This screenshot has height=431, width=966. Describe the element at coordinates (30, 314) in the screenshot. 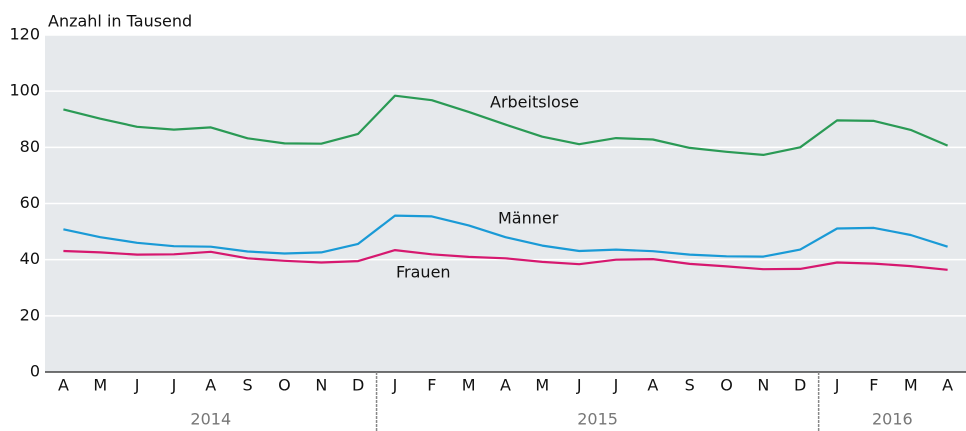

I see `y-tick-label: 20` at that location.